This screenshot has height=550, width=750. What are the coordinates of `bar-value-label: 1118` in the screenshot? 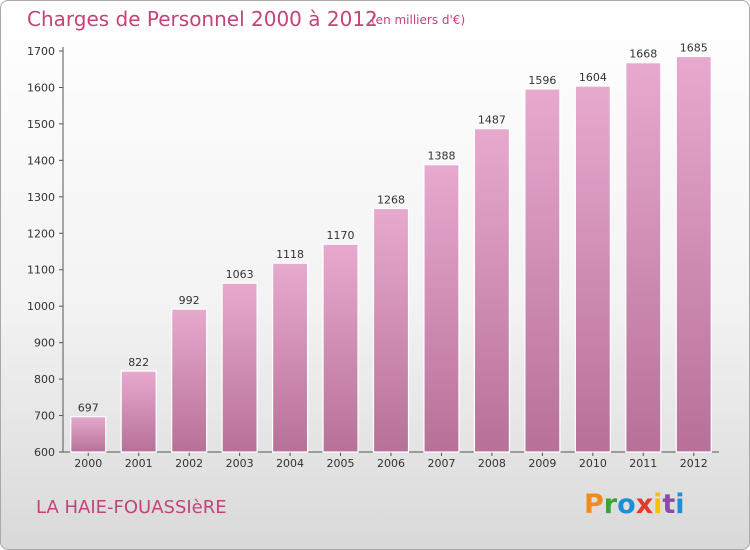 It's located at (290, 254).